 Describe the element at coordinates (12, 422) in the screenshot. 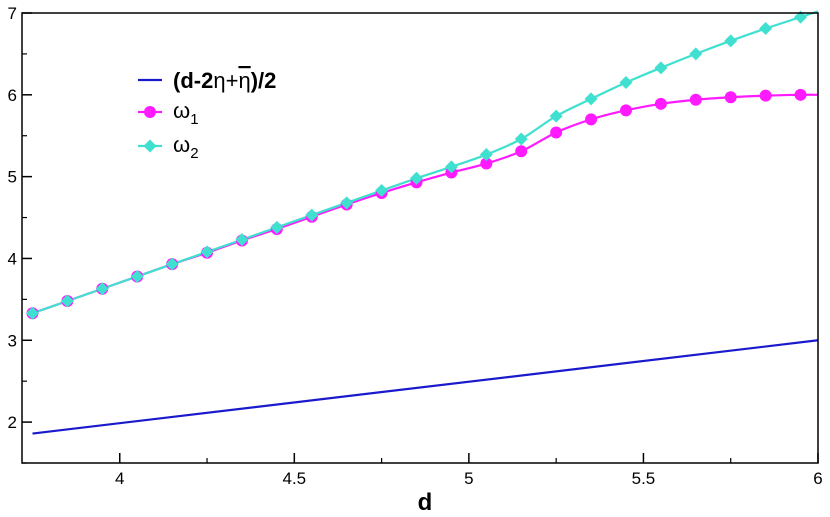

I see `y-tick-label: 2` at that location.